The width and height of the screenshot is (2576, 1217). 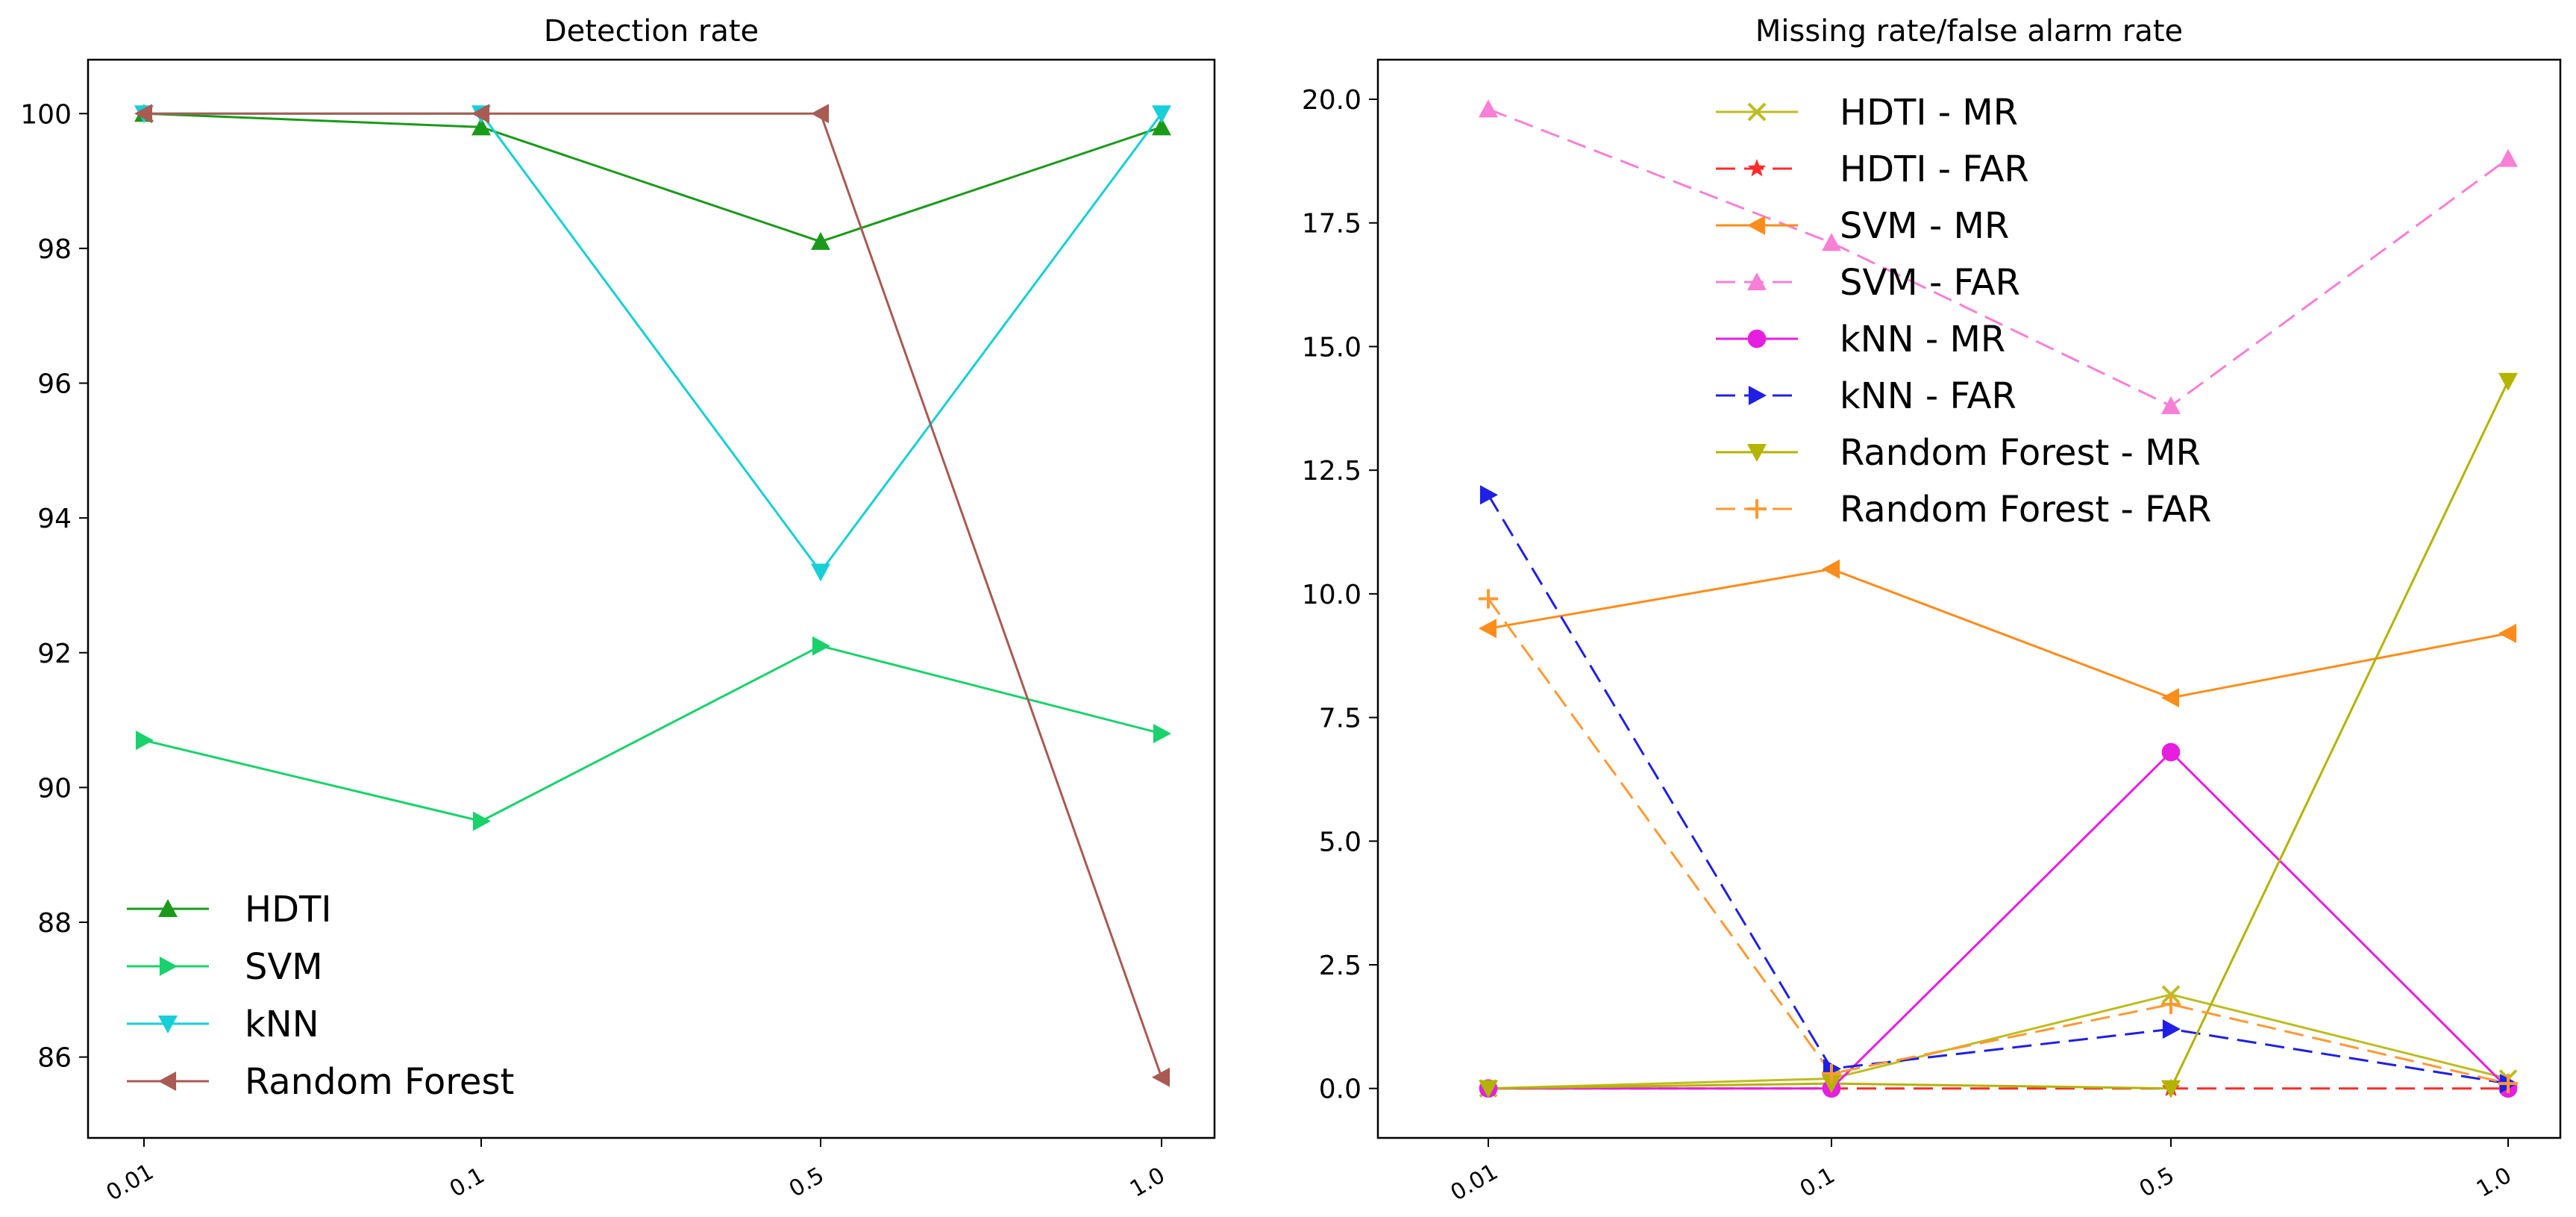 What do you see at coordinates (168, 908) in the screenshot?
I see `legend-marker-hdti` at bounding box center [168, 908].